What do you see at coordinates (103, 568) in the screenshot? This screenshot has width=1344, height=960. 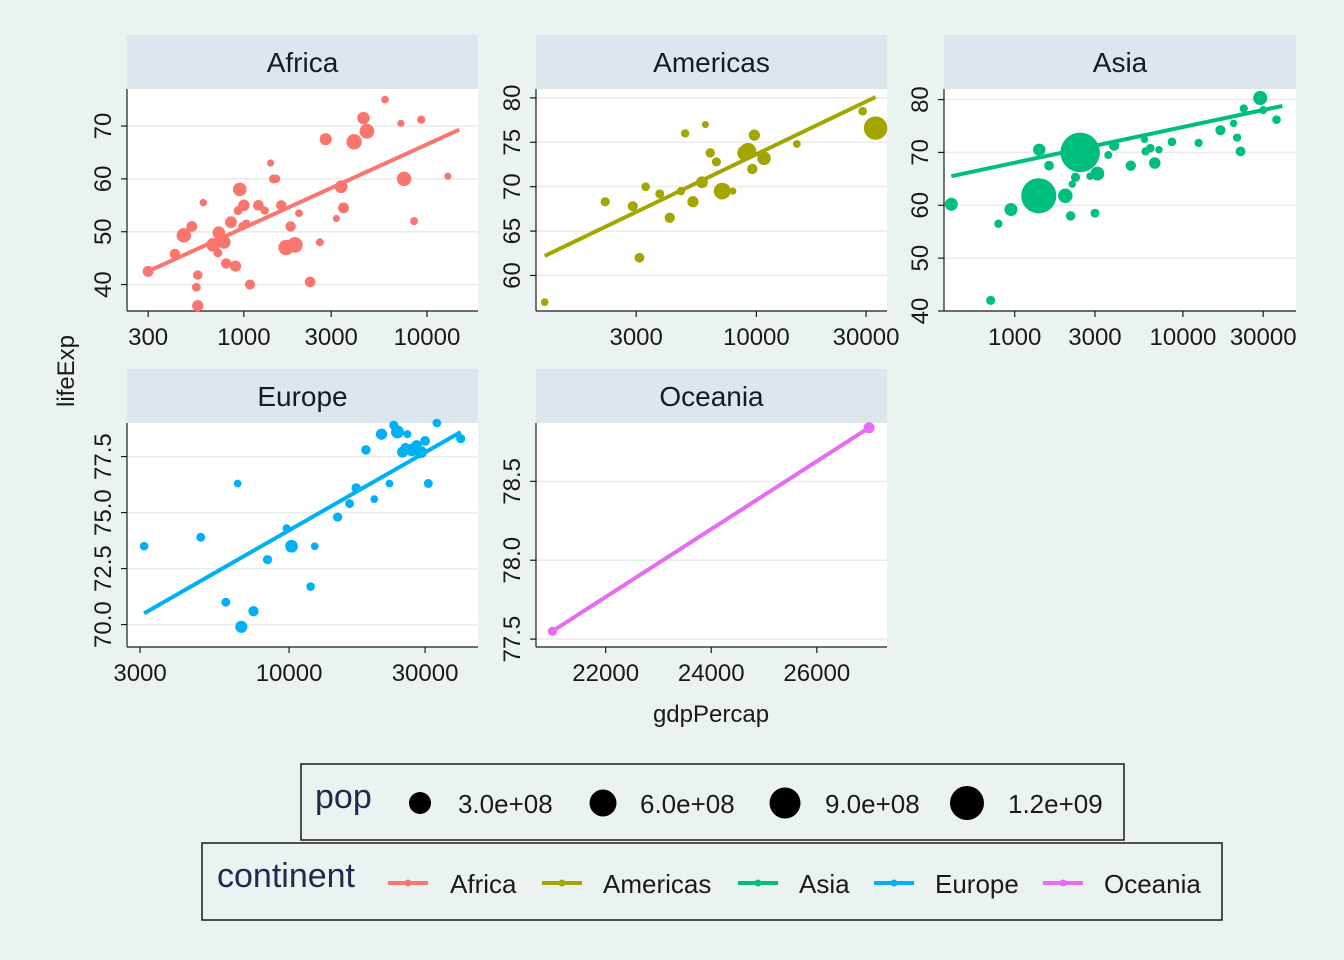 I see `y-tick-label-europe-1: 72.5` at bounding box center [103, 568].